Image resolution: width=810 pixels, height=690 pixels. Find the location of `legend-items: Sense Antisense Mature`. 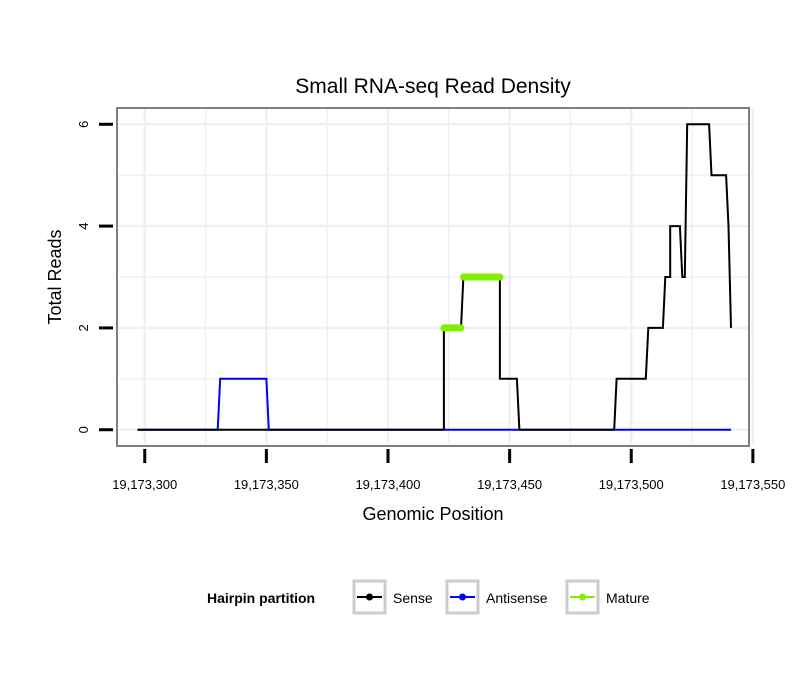

legend-items: Sense Antisense Mature is located at coordinates (501, 597).